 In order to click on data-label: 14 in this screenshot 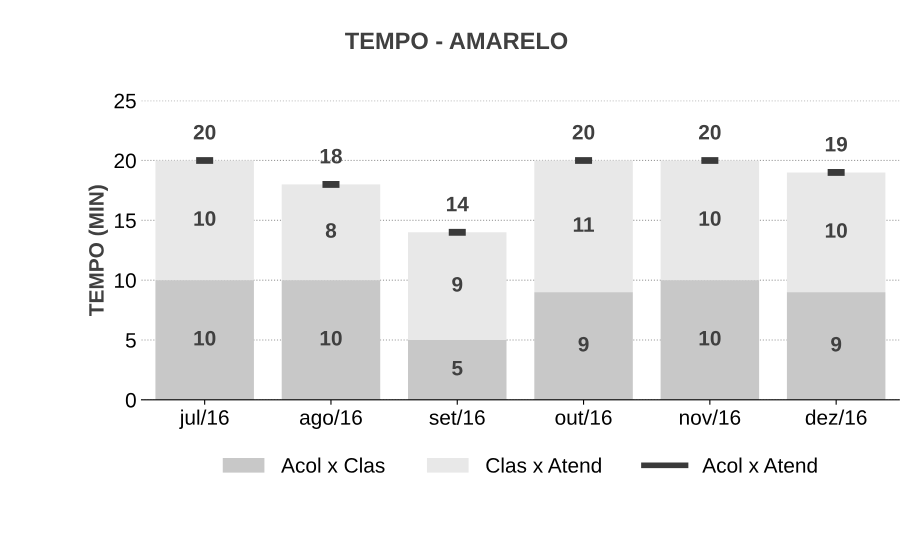, I will do `click(457, 204)`.